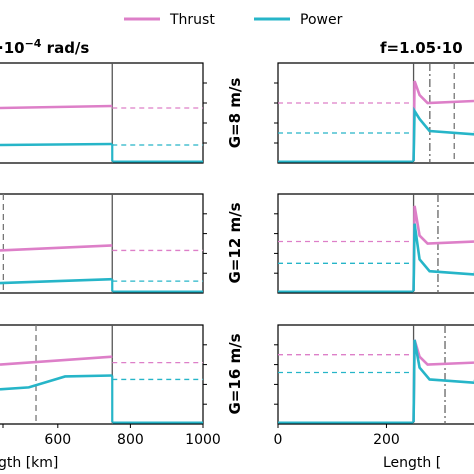 The height and width of the screenshot is (474, 474). I want to click on left-column-title: ·10−4 rad/s, so click(44, 47).